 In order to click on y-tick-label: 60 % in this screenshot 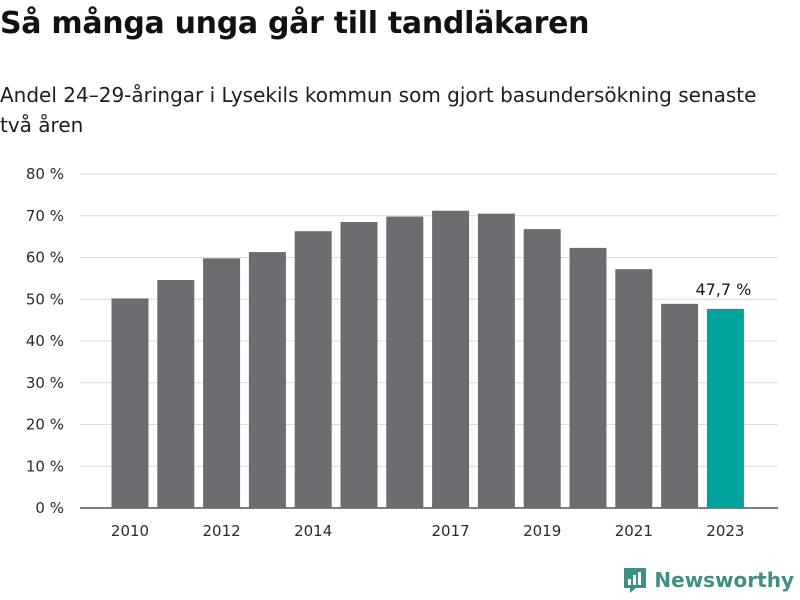, I will do `click(45, 258)`.